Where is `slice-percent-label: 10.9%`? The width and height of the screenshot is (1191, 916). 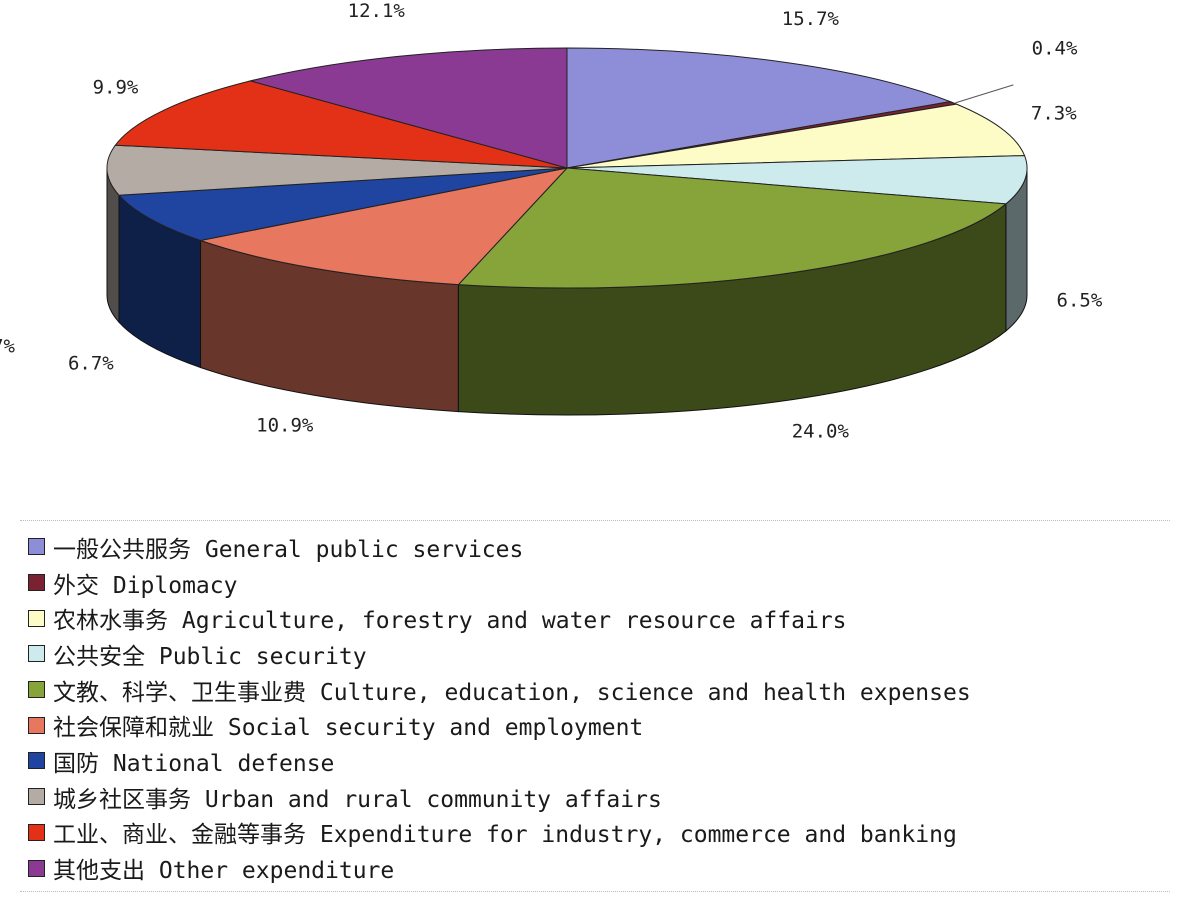
slice-percent-label: 10.9% is located at coordinates (285, 425).